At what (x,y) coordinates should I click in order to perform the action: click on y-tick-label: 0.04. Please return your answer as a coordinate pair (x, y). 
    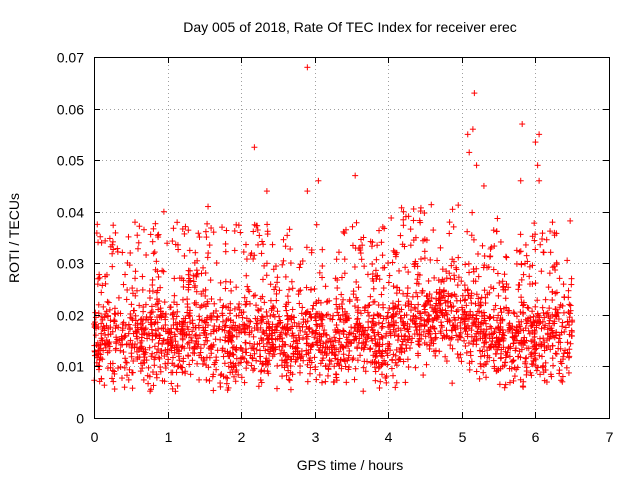
    Looking at the image, I should click on (70, 213).